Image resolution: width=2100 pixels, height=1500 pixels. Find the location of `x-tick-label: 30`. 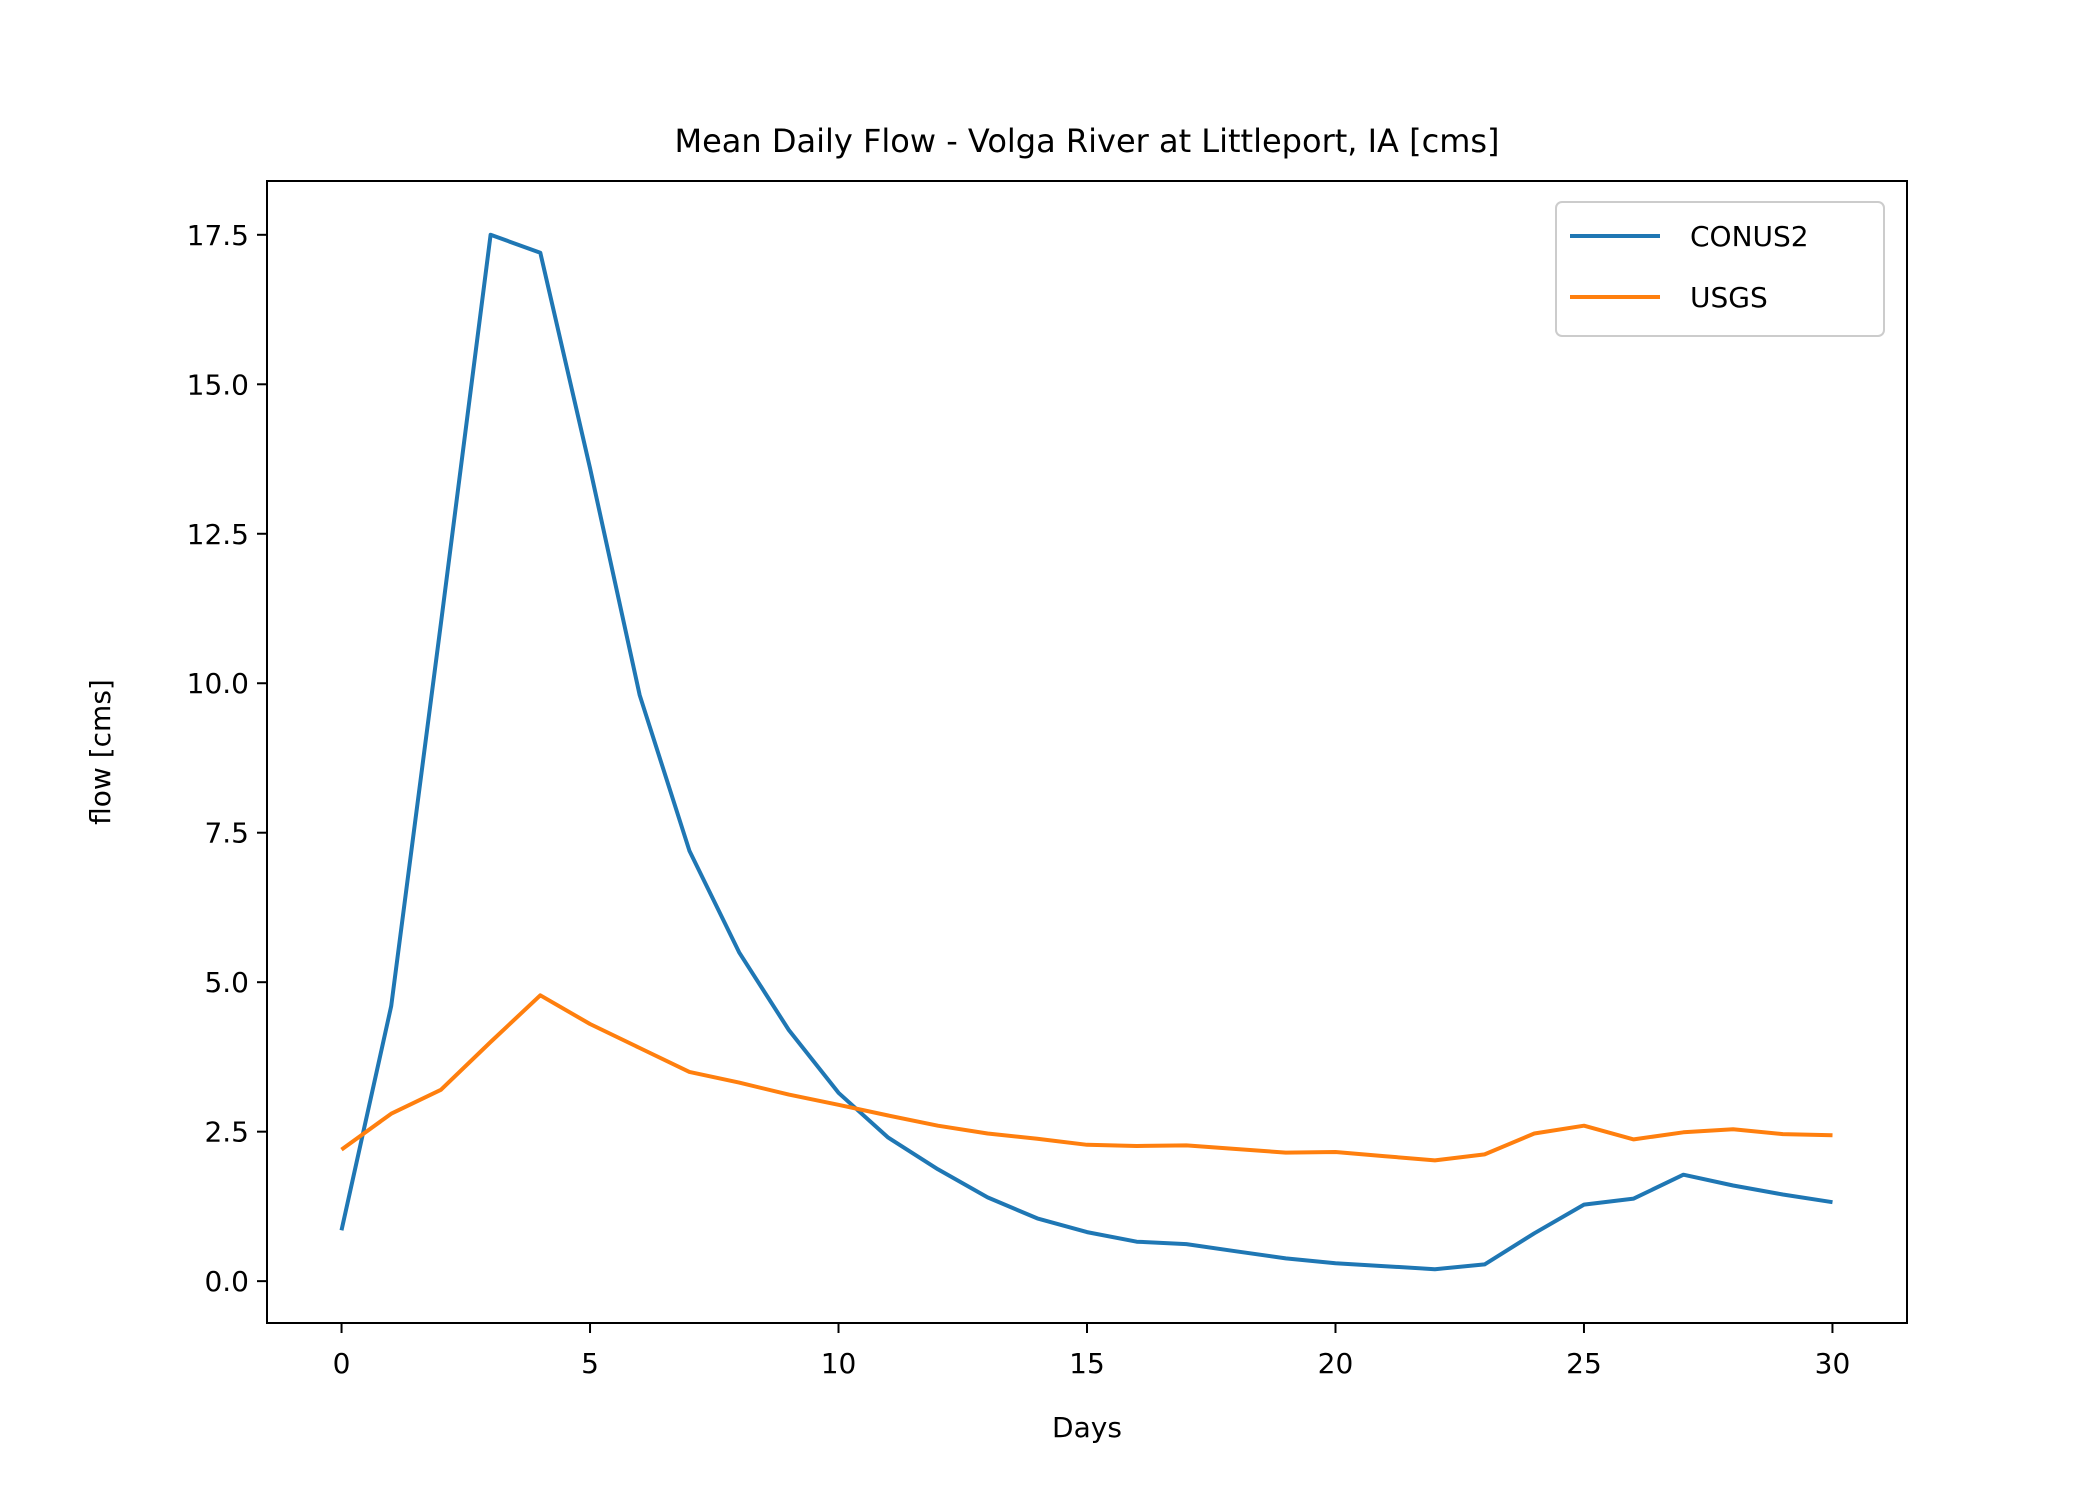

x-tick-label: 30 is located at coordinates (1833, 1363).